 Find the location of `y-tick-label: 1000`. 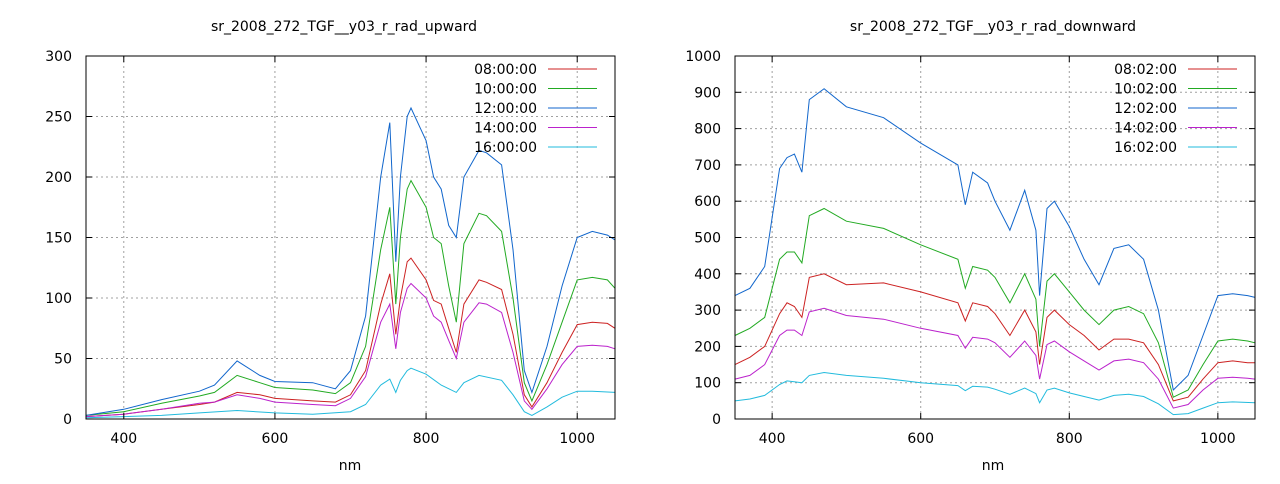

y-tick-label: 1000 is located at coordinates (703, 57).